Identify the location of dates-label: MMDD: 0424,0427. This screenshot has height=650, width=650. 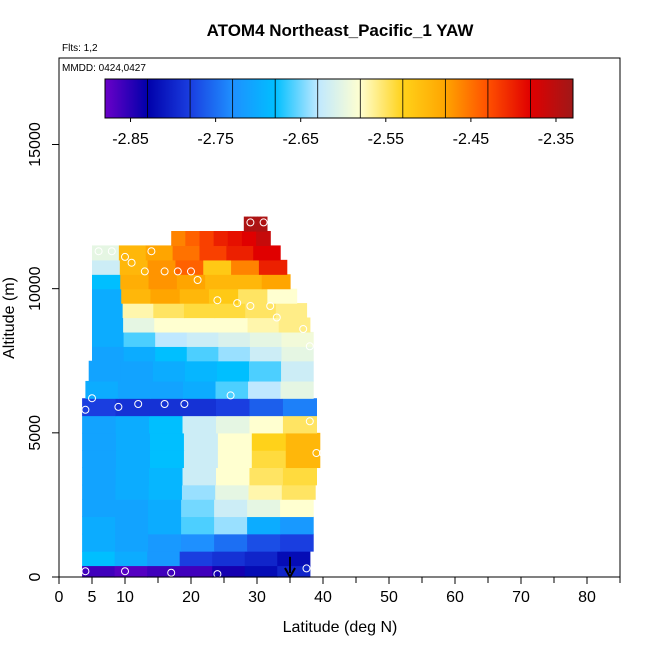
(104, 68).